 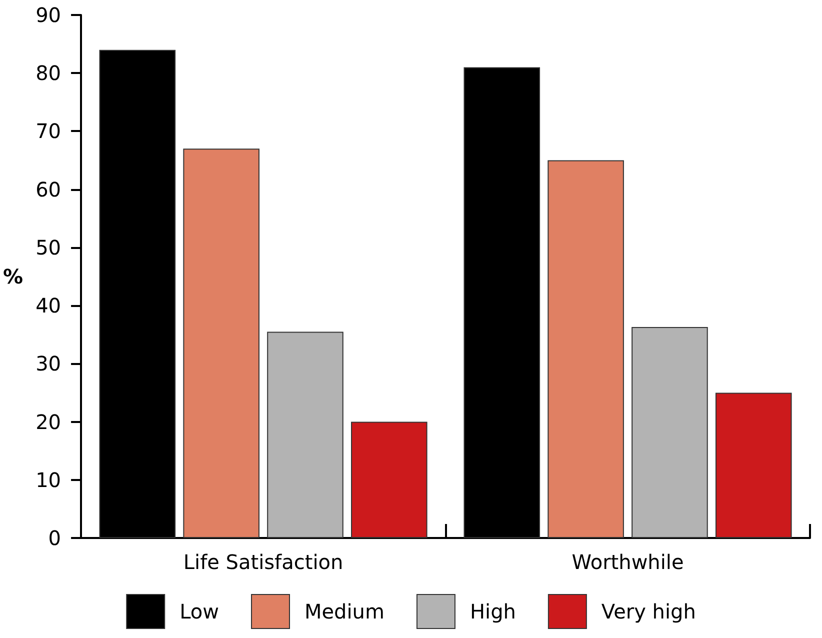 I want to click on legend-label: Low, so click(x=200, y=612).